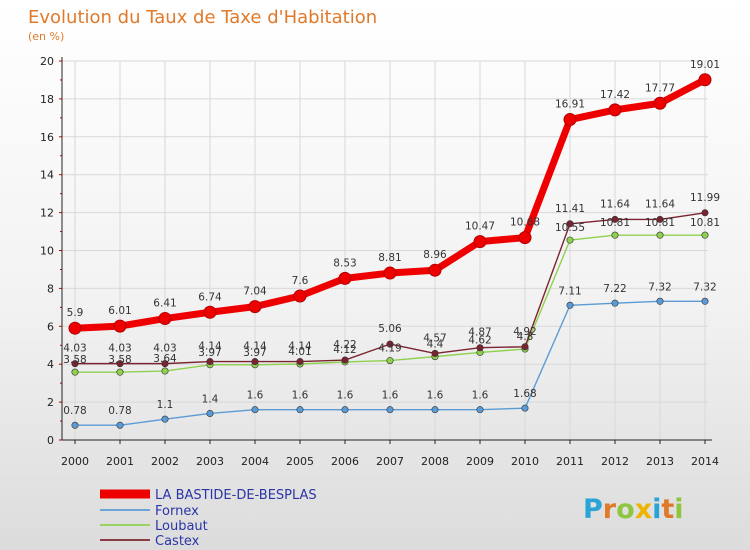 The width and height of the screenshot is (750, 550). What do you see at coordinates (643, 509) in the screenshot?
I see `brand-letter: x` at bounding box center [643, 509].